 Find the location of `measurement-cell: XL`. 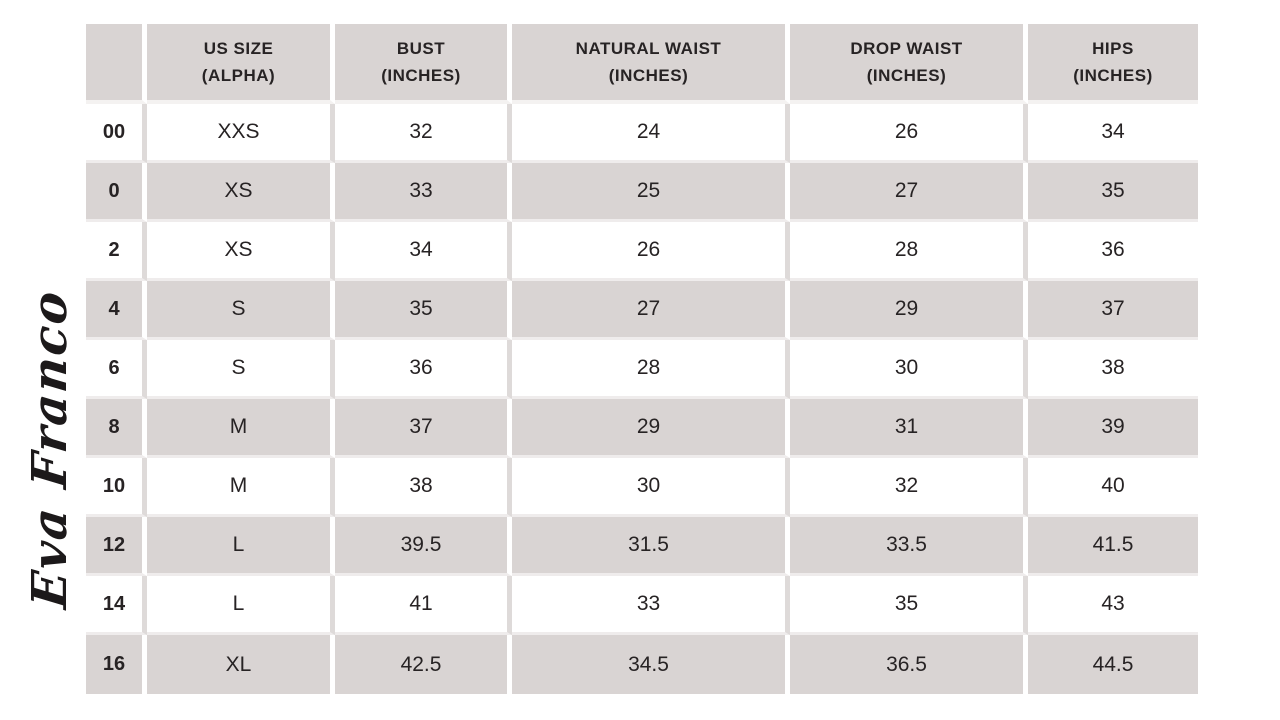

measurement-cell: XL is located at coordinates (241, 664).